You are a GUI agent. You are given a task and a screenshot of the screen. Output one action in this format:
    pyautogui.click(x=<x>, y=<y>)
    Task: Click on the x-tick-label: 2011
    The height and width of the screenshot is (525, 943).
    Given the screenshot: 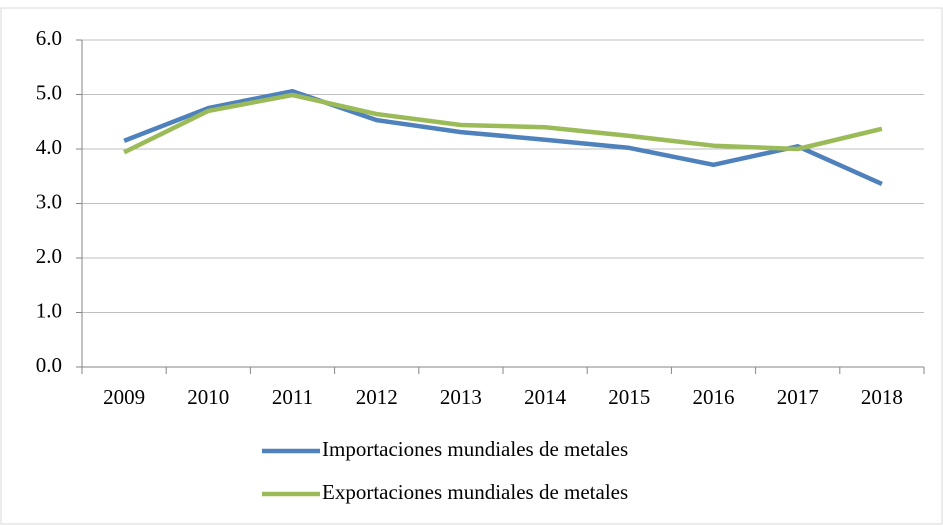 What is the action you would take?
    pyautogui.click(x=292, y=397)
    